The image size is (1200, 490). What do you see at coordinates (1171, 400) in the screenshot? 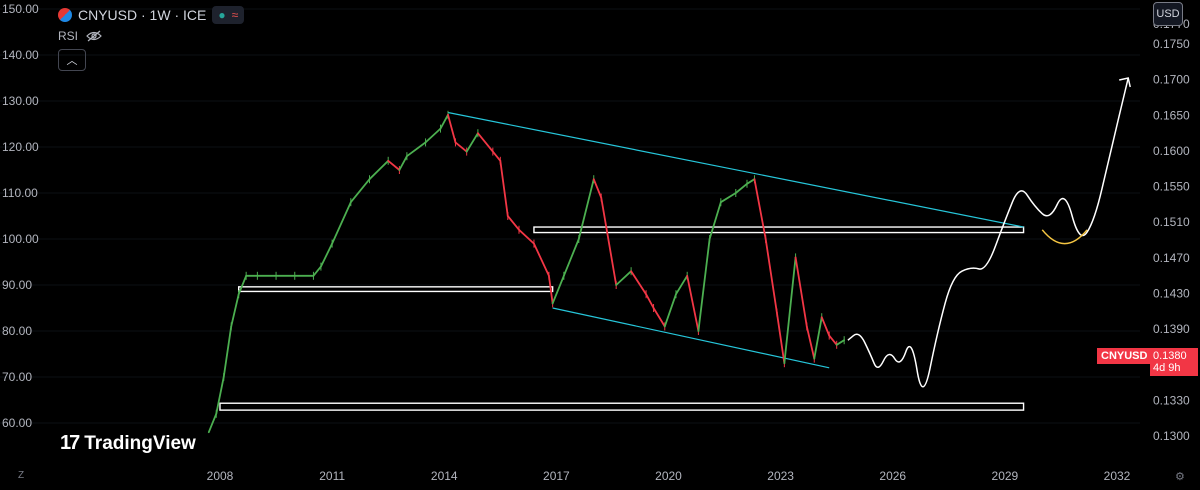
I see `right-axis-label: 0.1330` at bounding box center [1171, 400].